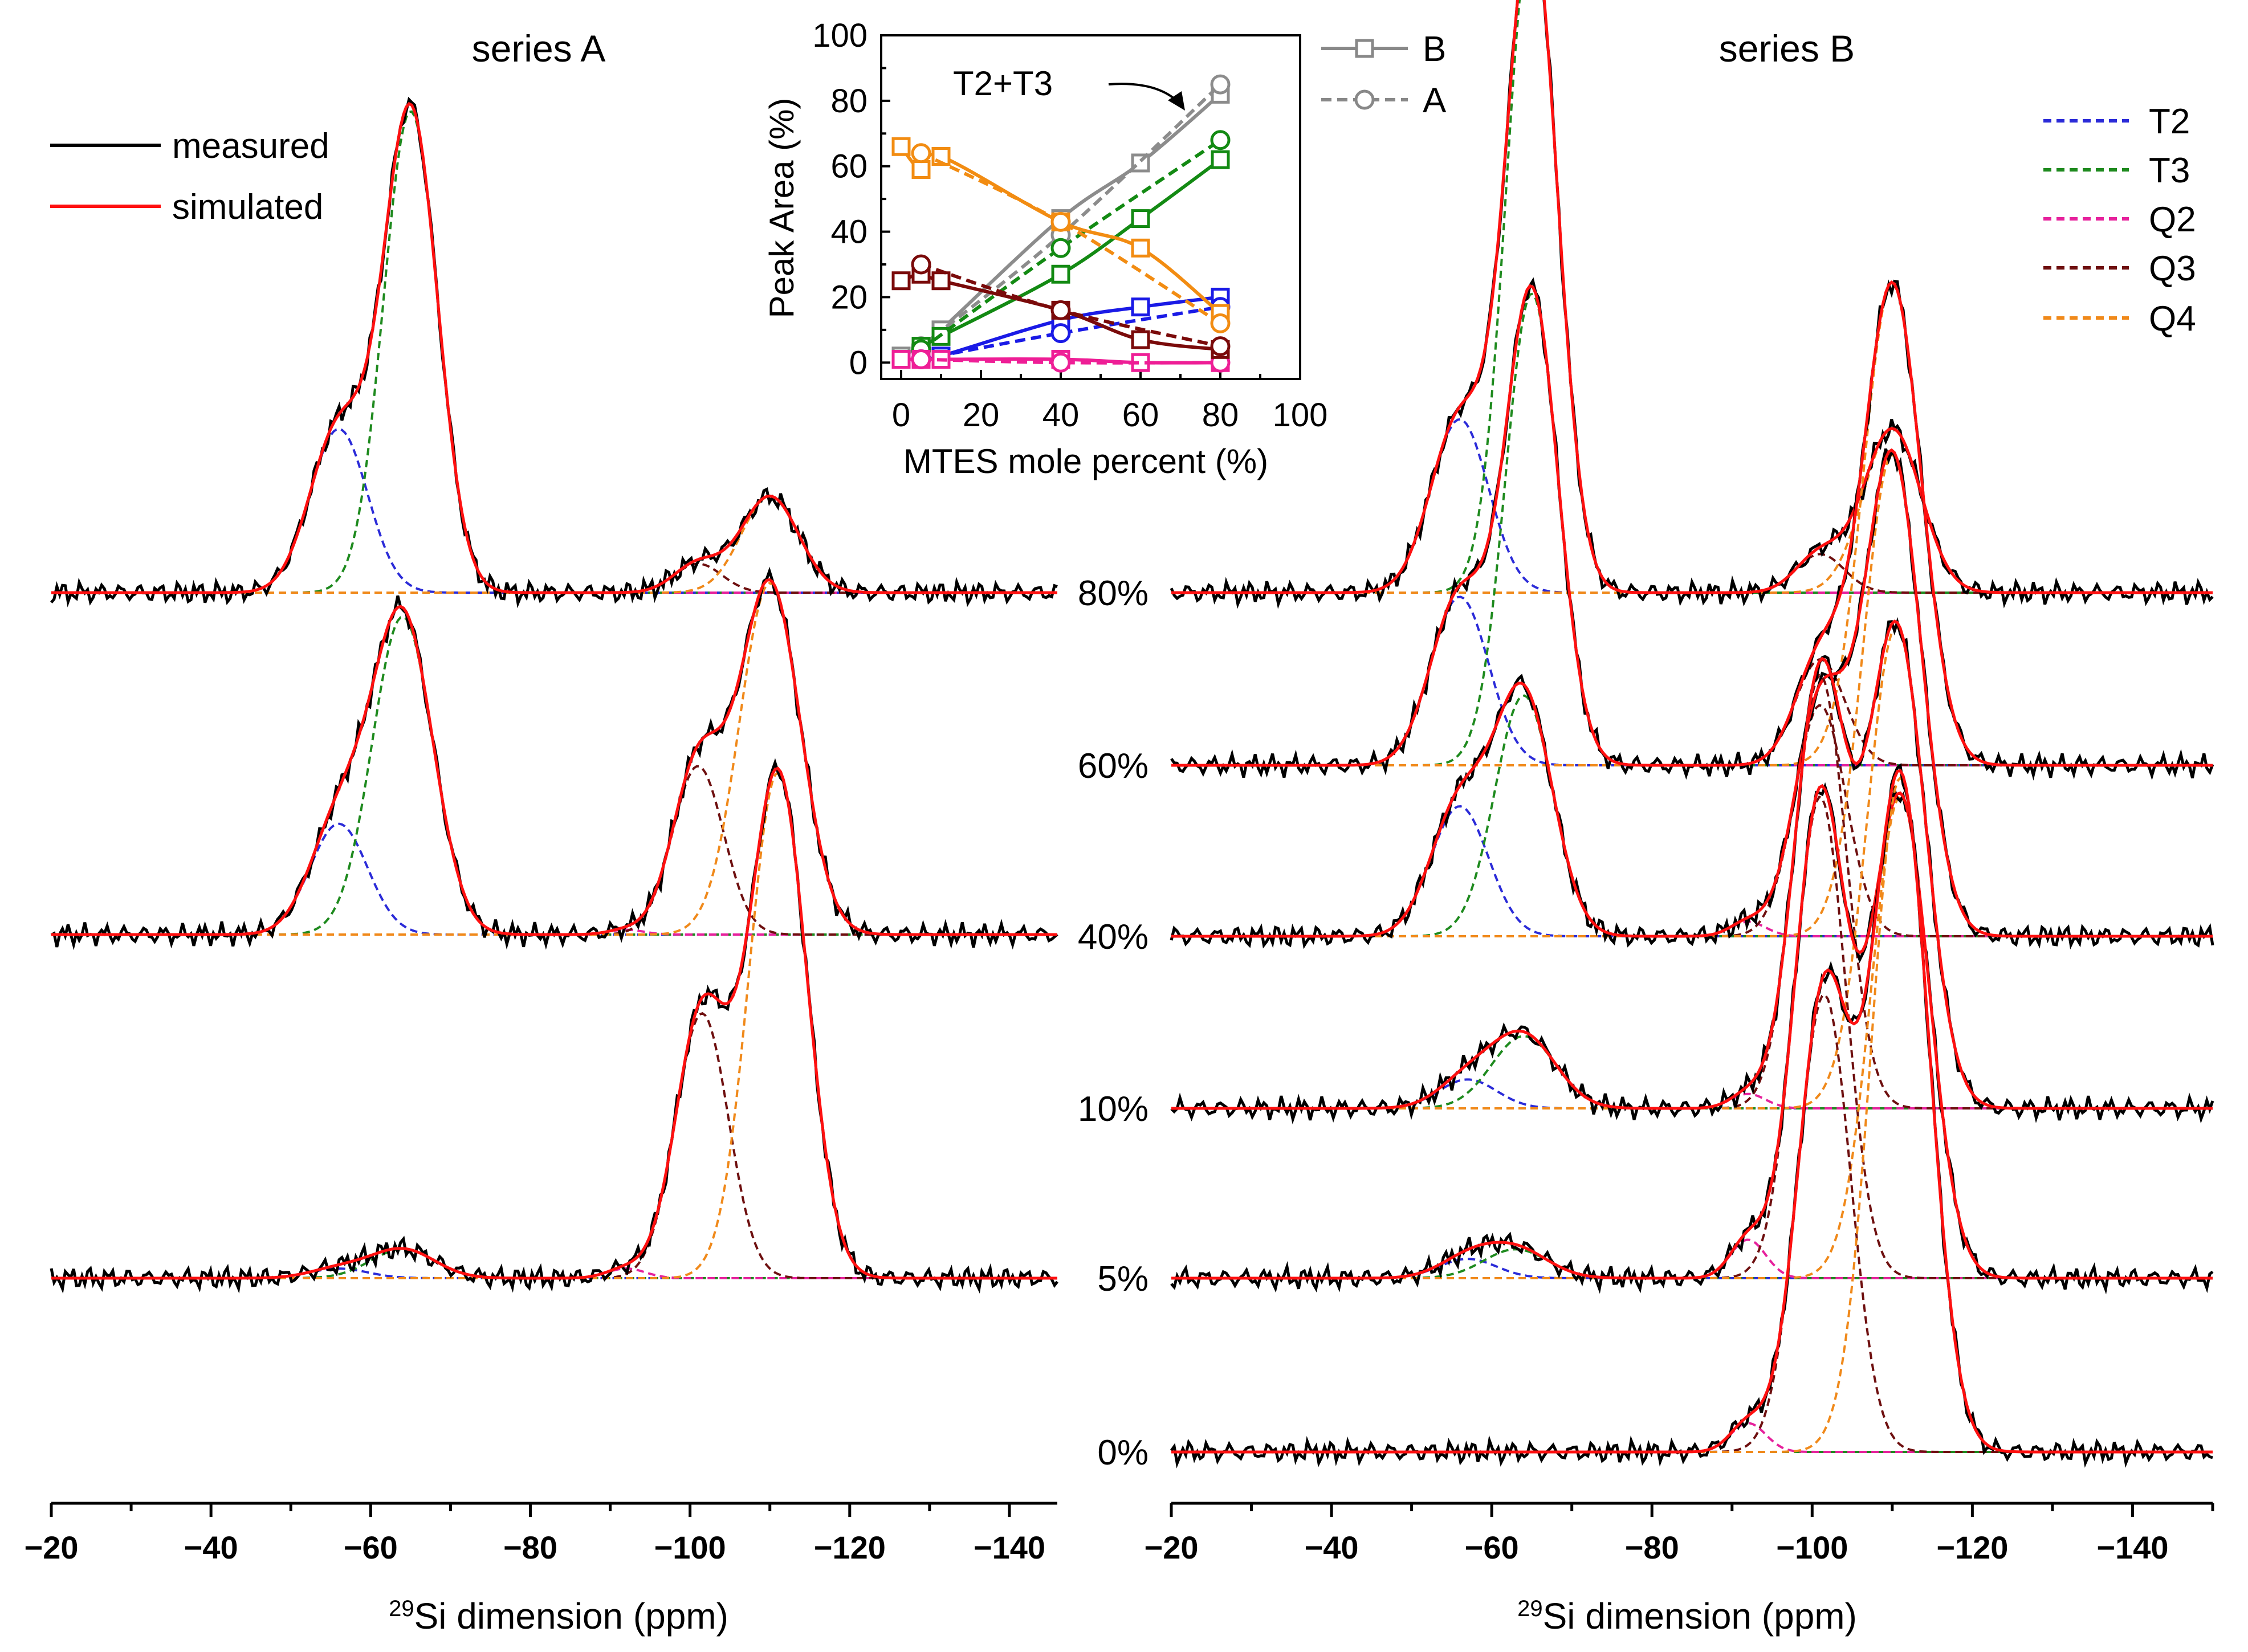 Image resolution: width=2248 pixels, height=1652 pixels. What do you see at coordinates (858, 362) in the screenshot?
I see `inset-y-tick-label: 0` at bounding box center [858, 362].